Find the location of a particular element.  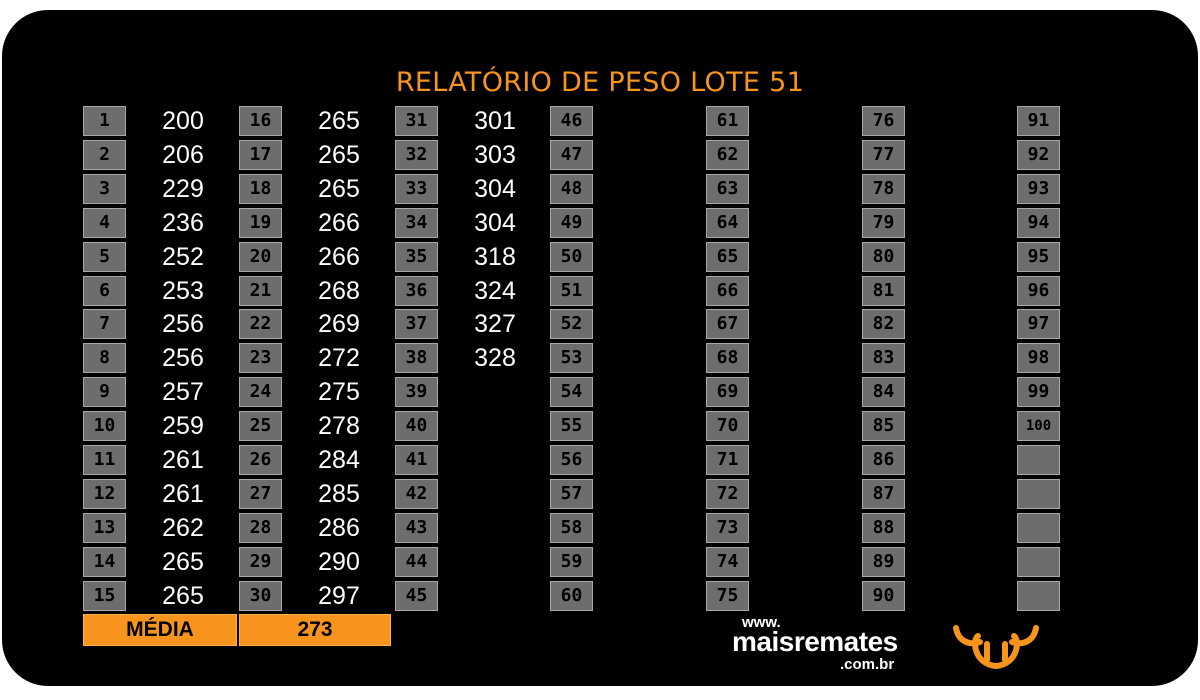

lot-number-cell: 37 is located at coordinates (416, 324).